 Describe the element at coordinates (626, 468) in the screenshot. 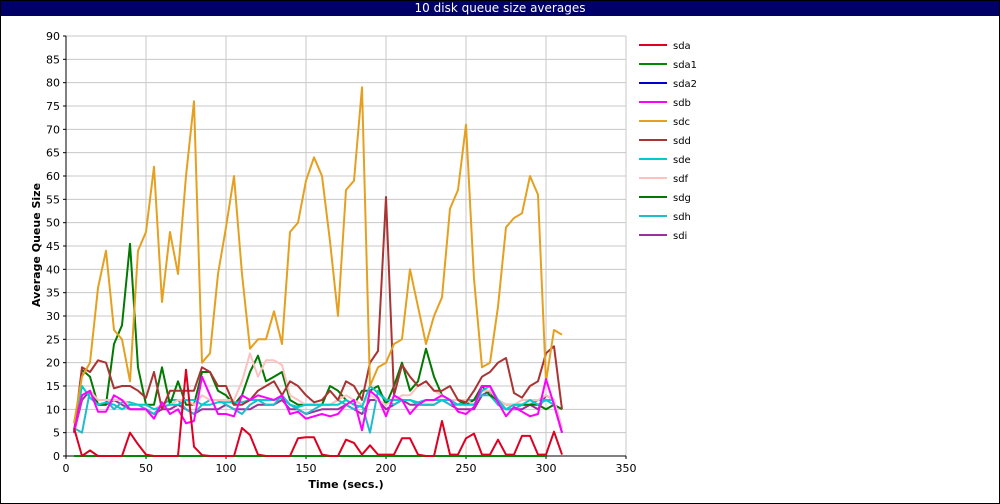

I see `x-tick-label: 350` at that location.